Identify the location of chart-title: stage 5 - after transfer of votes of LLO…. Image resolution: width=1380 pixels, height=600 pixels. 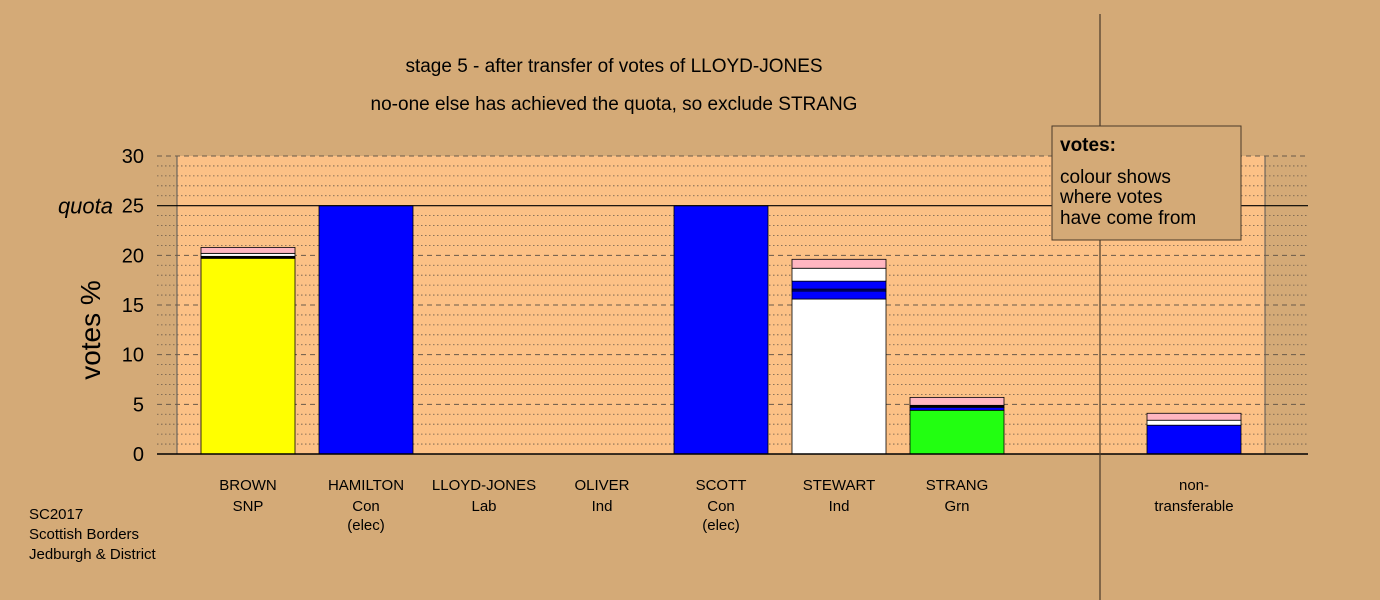
(613, 66).